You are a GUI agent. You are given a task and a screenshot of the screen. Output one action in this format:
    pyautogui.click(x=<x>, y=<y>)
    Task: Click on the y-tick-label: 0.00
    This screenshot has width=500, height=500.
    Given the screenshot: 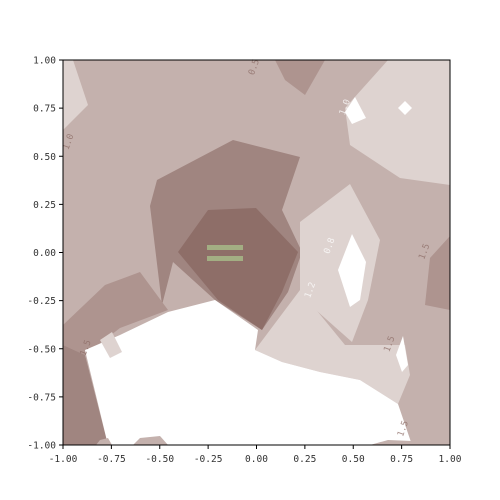 What is the action you would take?
    pyautogui.click(x=44, y=253)
    